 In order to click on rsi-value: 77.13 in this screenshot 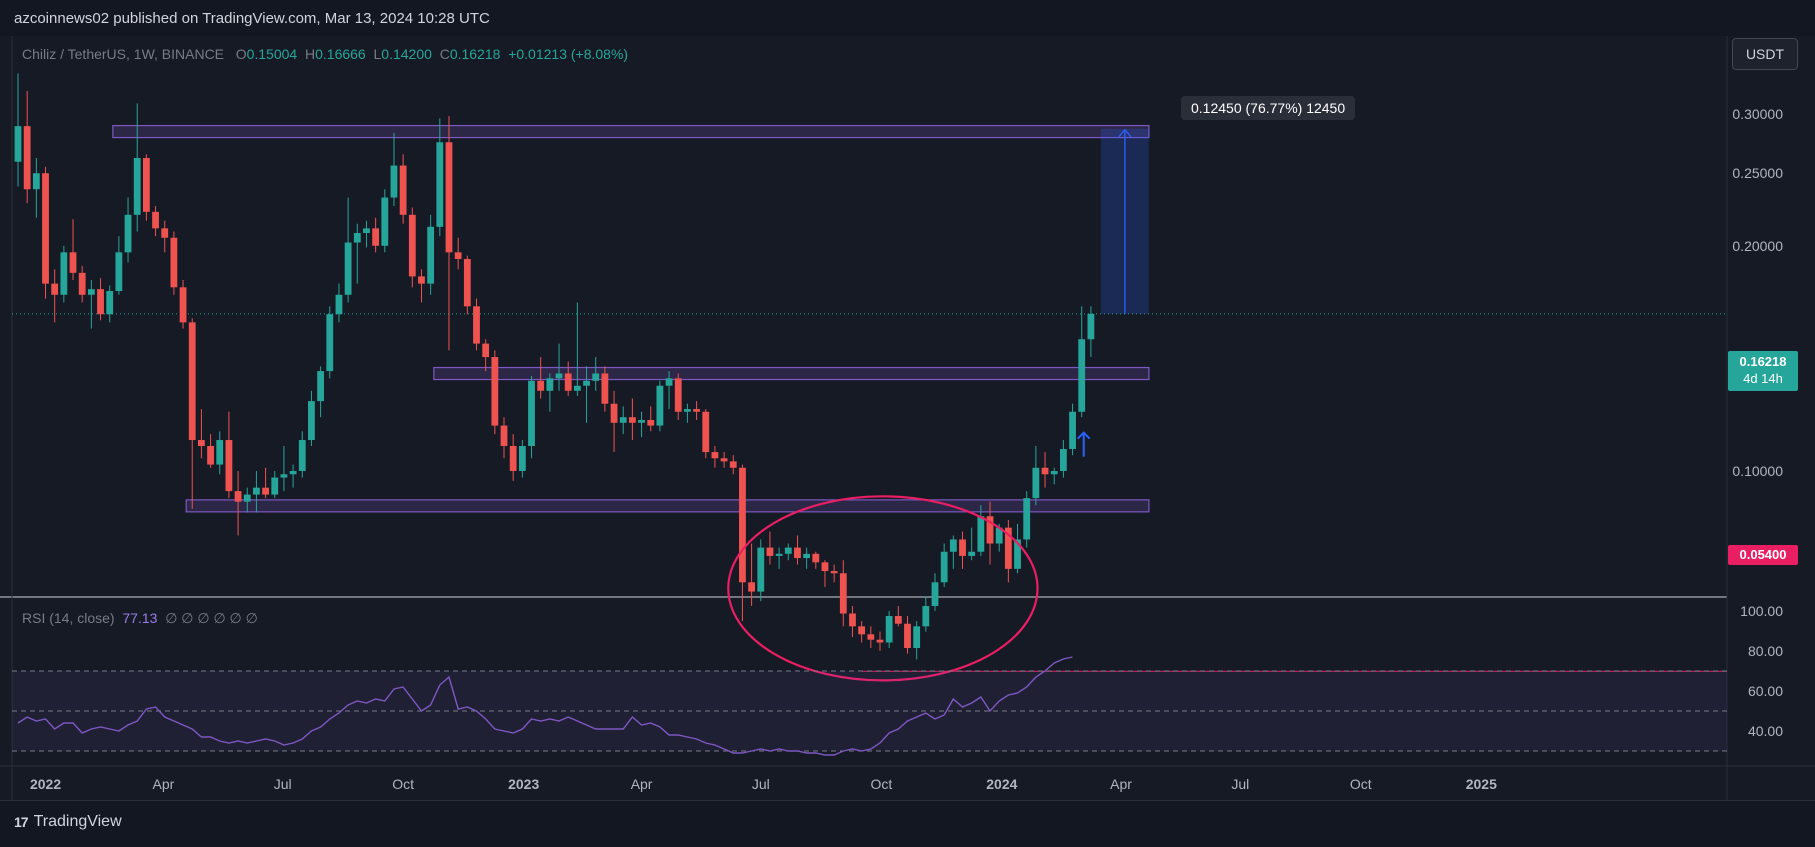, I will do `click(140, 618)`.